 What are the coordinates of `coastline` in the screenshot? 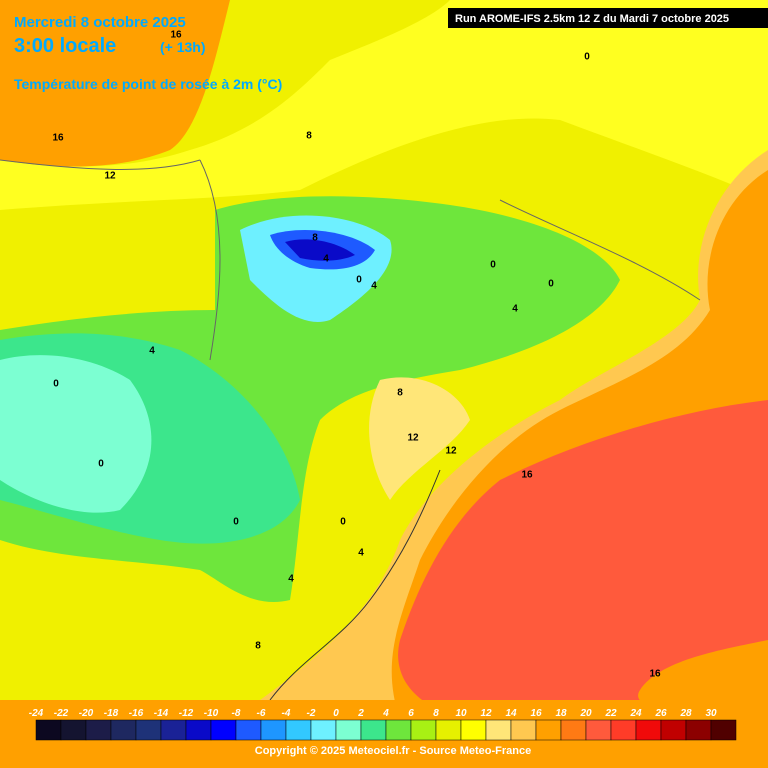 It's located at (355, 585).